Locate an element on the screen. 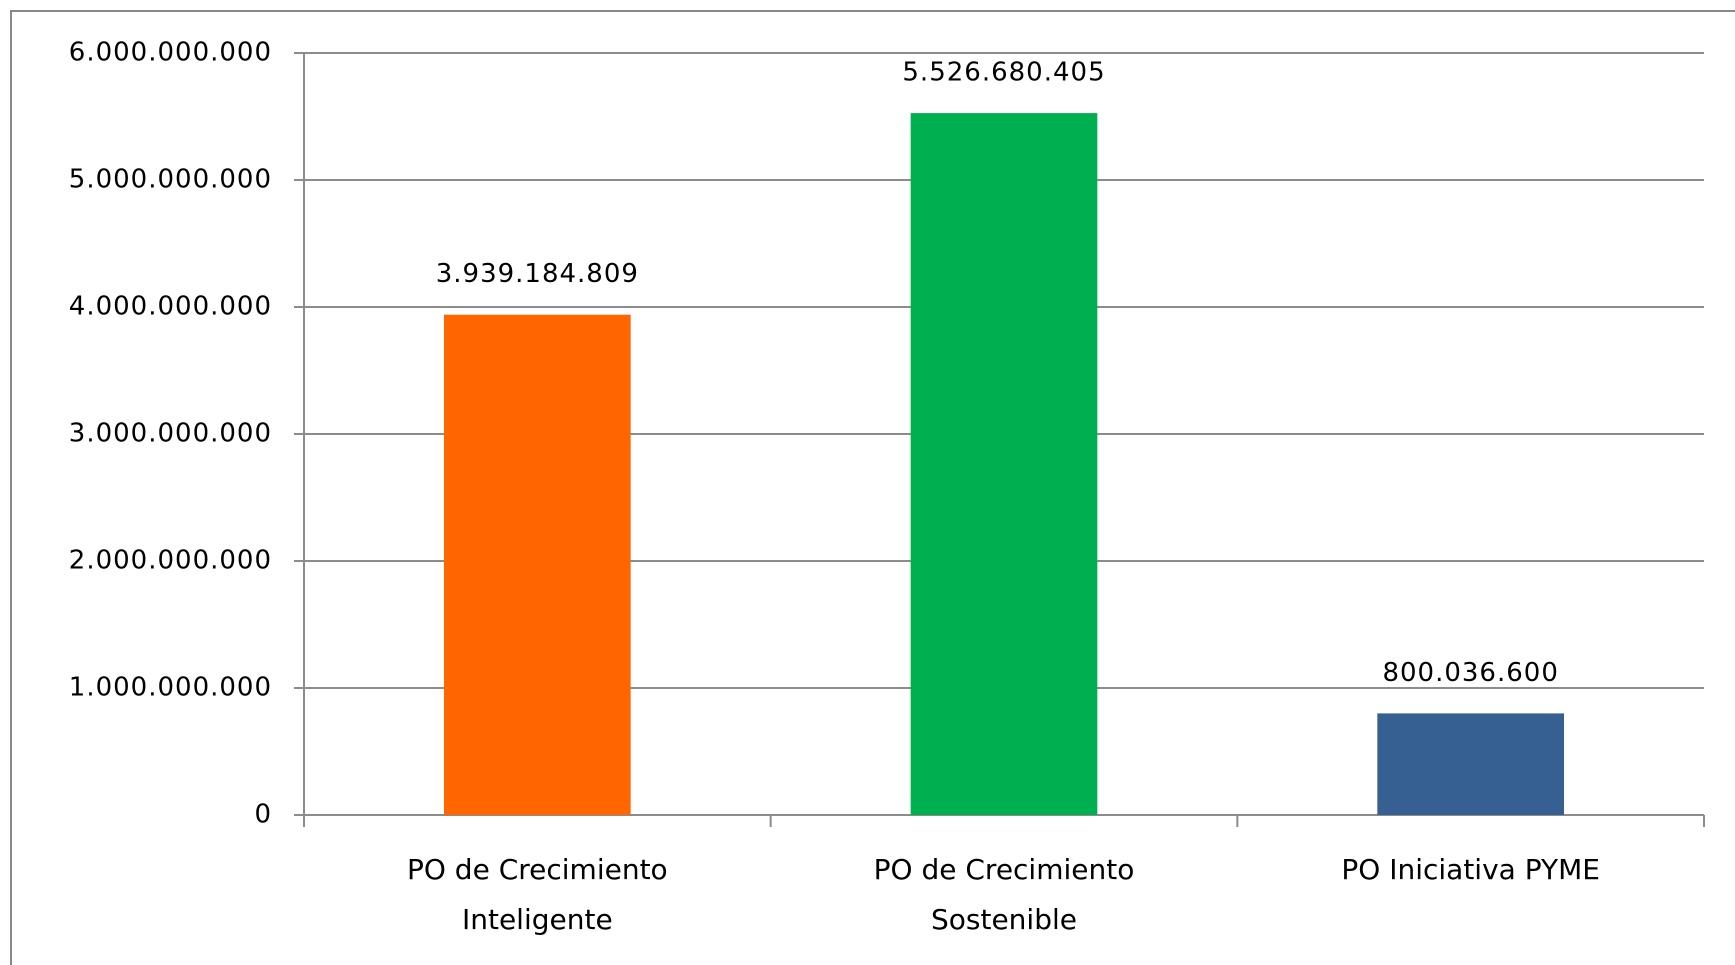 Image resolution: width=1735 pixels, height=965 pixels. y-tick-label: 2.000.000.000 is located at coordinates (170, 561).